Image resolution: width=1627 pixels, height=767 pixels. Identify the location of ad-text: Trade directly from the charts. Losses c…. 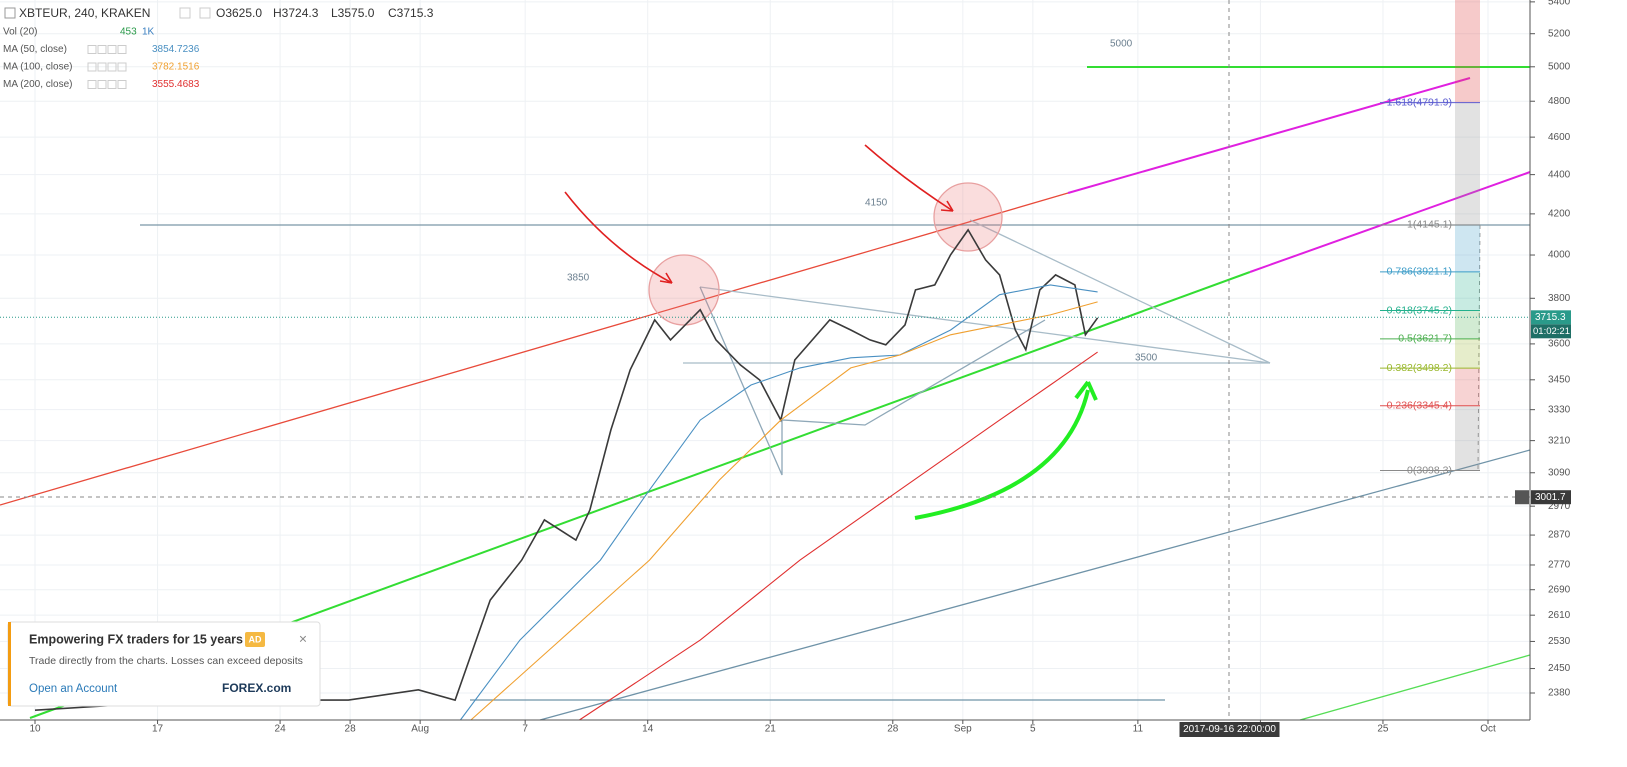
(166, 661).